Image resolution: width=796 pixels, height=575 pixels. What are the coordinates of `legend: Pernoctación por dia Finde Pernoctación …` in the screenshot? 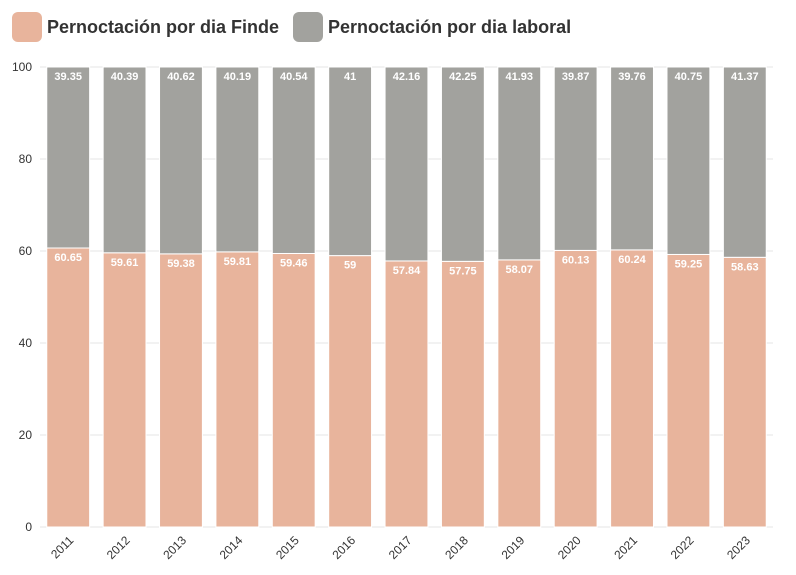 It's located at (298, 27).